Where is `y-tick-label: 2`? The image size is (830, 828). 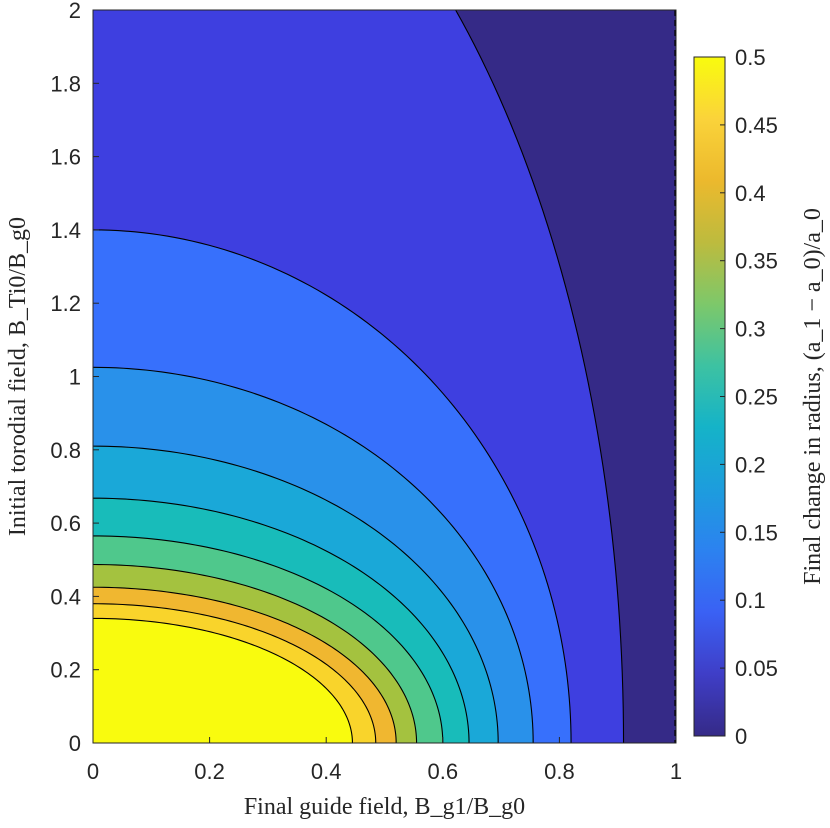 y-tick-label: 2 is located at coordinates (75, 11).